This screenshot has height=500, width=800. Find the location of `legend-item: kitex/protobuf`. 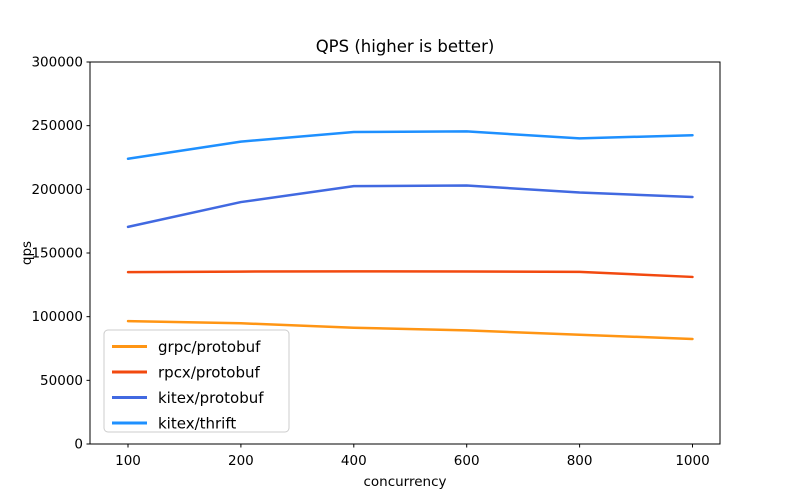

legend-item: kitex/protobuf is located at coordinates (188, 398).